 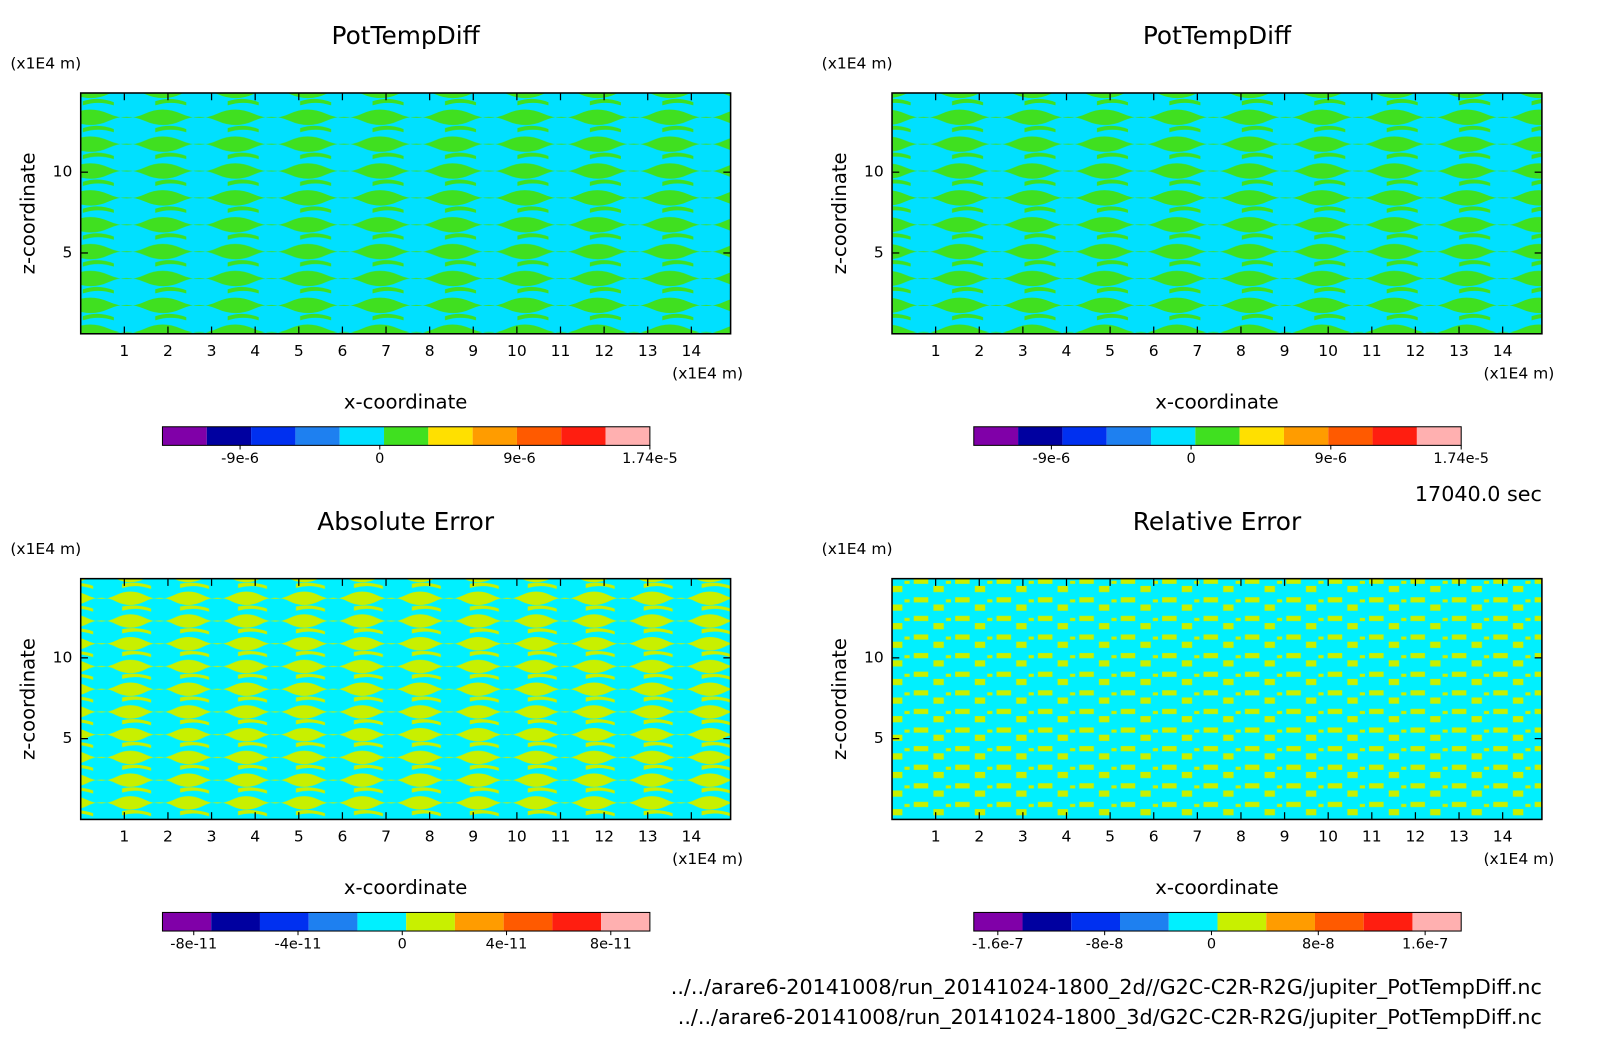 I want to click on colorbar-label: 8e-11, so click(x=611, y=944).